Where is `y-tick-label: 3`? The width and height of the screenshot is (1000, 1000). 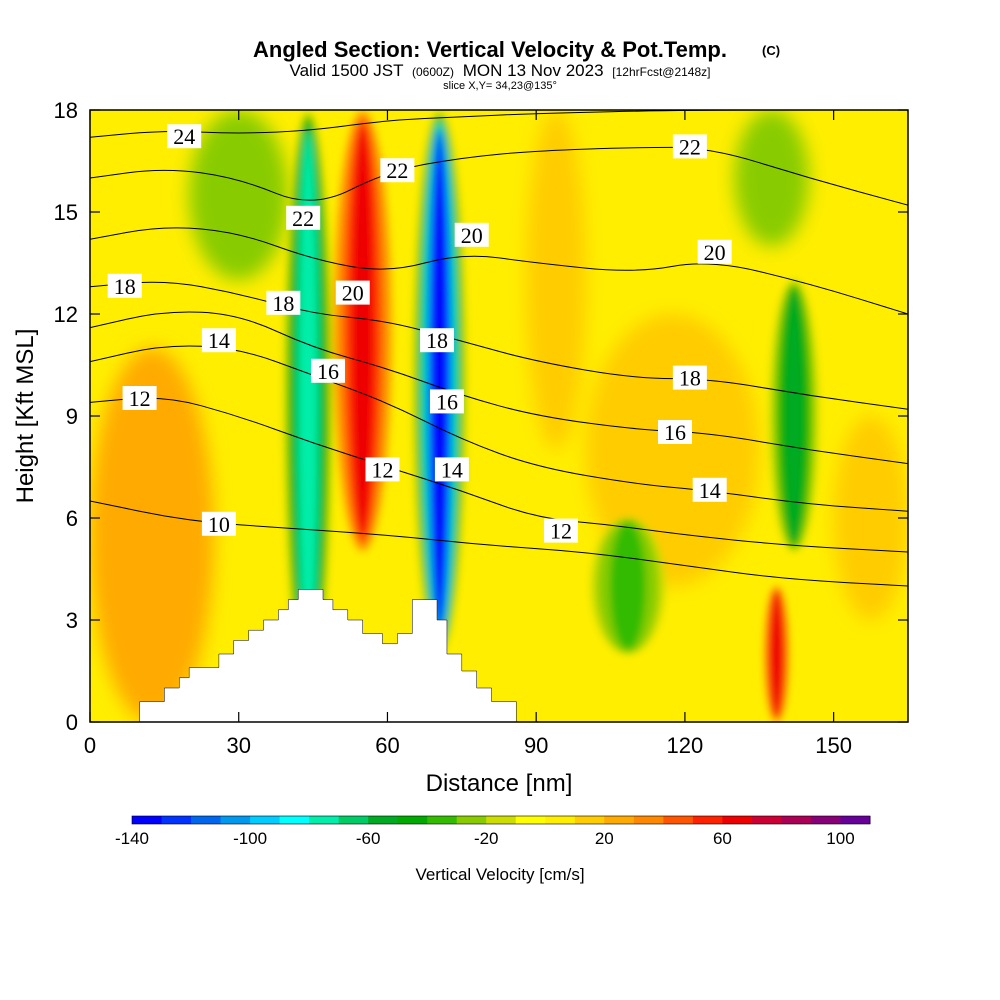 y-tick-label: 3 is located at coordinates (72, 620).